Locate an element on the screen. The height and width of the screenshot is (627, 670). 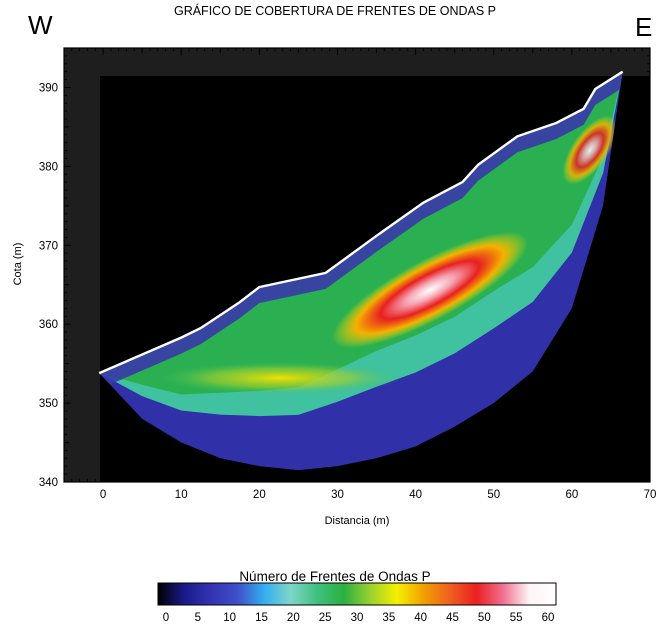
y-tick-label: 340 is located at coordinates (48, 483).